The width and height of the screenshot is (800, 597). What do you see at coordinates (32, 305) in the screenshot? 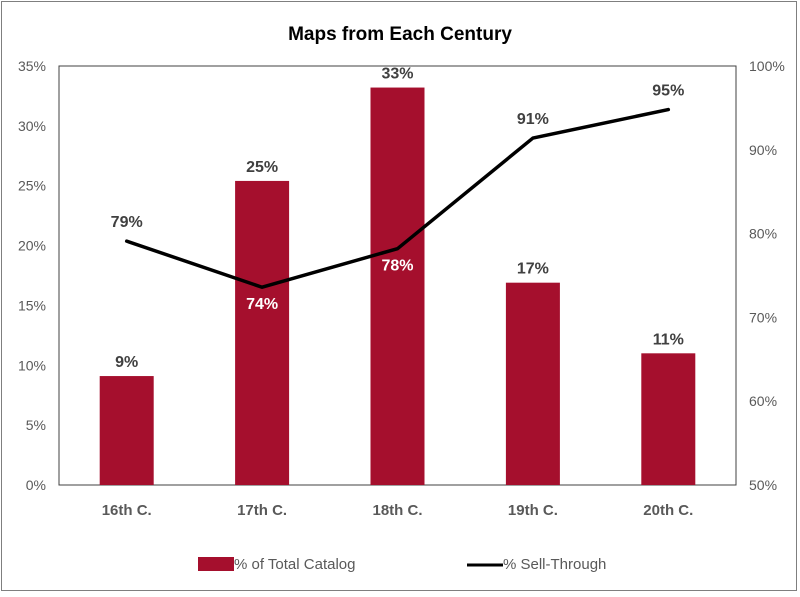
I see `left-tick-label: 15%` at bounding box center [32, 305].